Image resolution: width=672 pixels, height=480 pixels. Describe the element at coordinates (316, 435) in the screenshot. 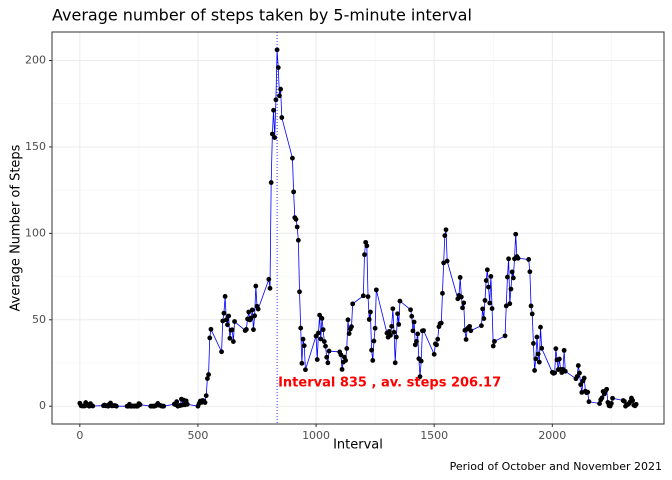

I see `x-tick-label: 1000` at that location.